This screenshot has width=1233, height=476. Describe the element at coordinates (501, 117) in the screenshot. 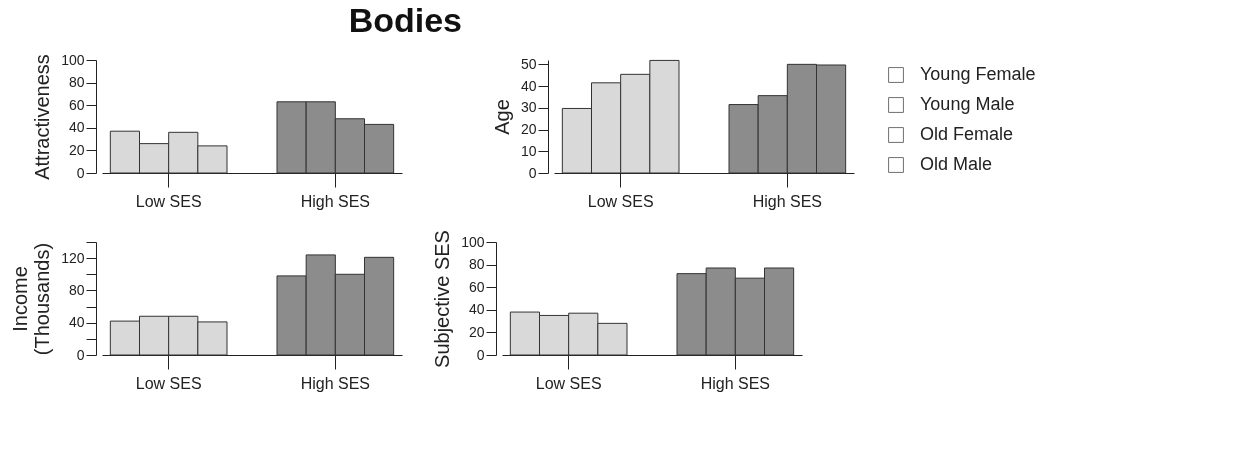

I see `y-axis-title: Age` at that location.